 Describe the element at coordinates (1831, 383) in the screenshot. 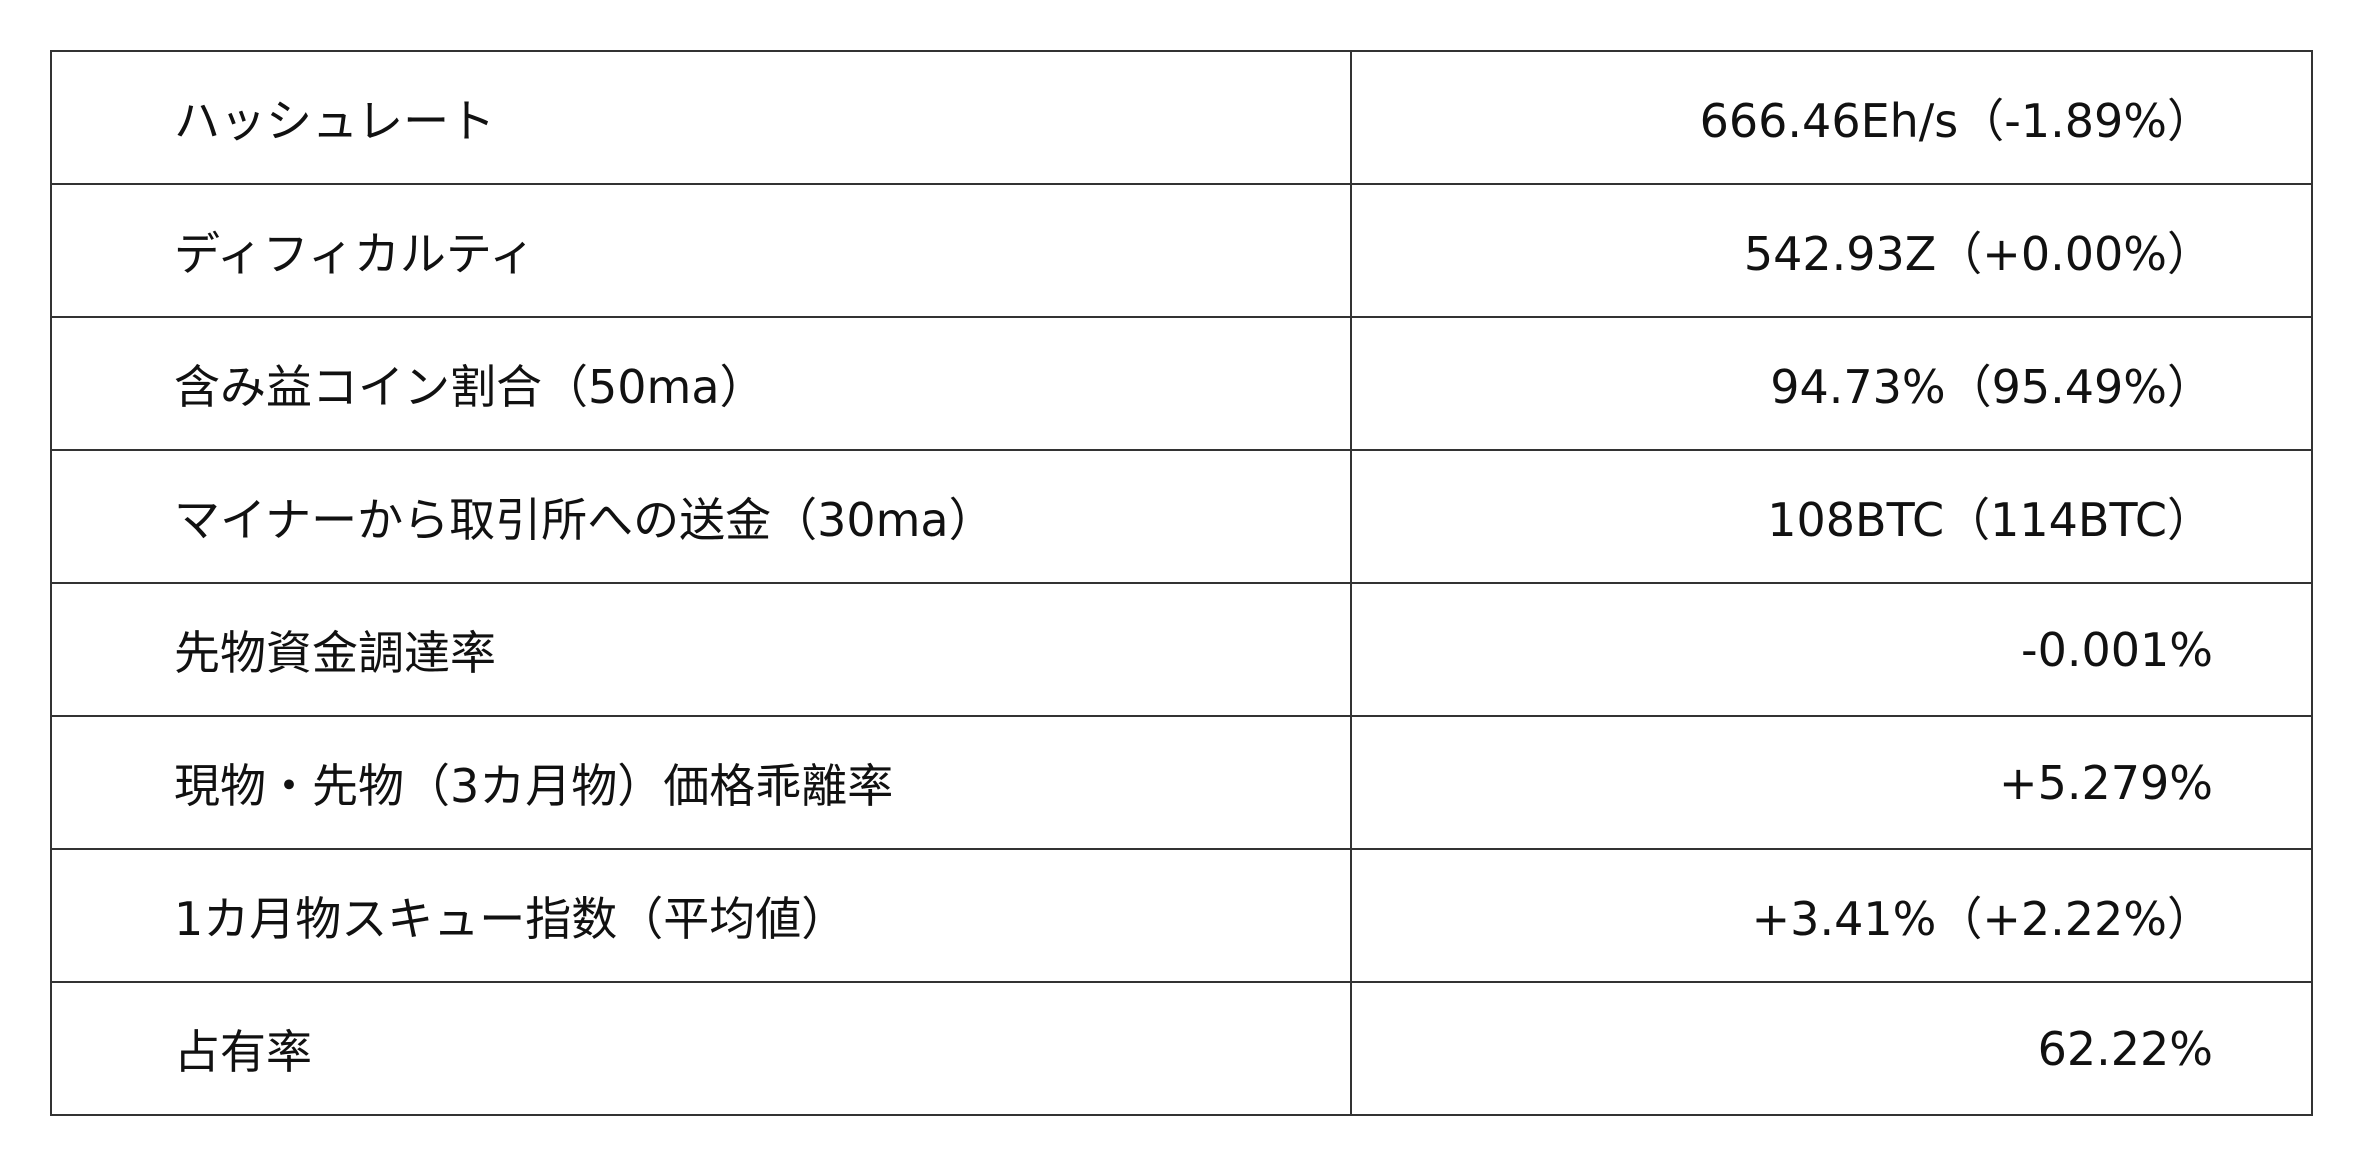

I see `metric-value: 94.73%（95.49%）` at that location.